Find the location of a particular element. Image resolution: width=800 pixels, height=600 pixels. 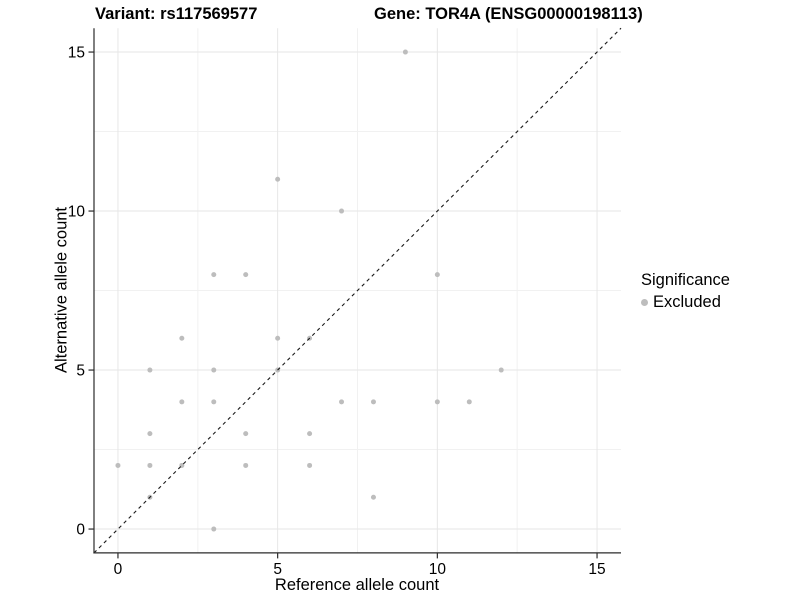

y-axis-title: Alternative allele count is located at coordinates (61, 290).